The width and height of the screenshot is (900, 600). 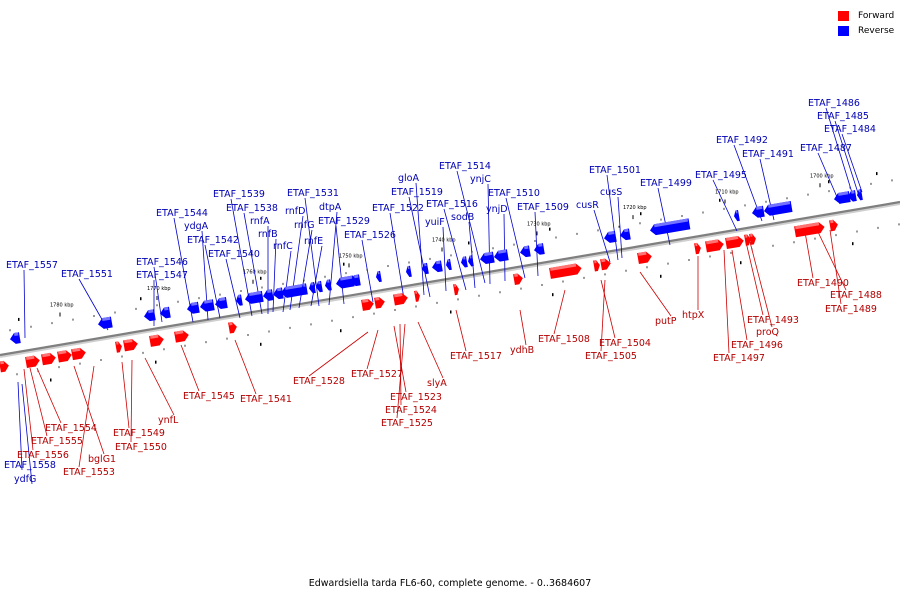 What do you see at coordinates (462, 217) in the screenshot?
I see `reverse-gene-label: sodB` at bounding box center [462, 217].